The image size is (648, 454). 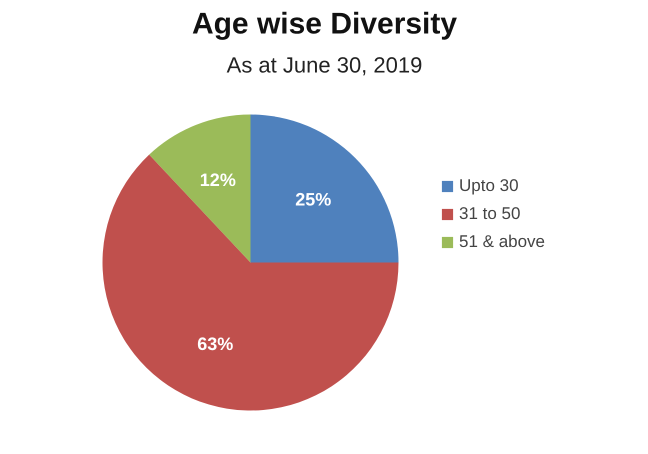 What do you see at coordinates (489, 214) in the screenshot?
I see `legend-label: 31 to 50` at bounding box center [489, 214].